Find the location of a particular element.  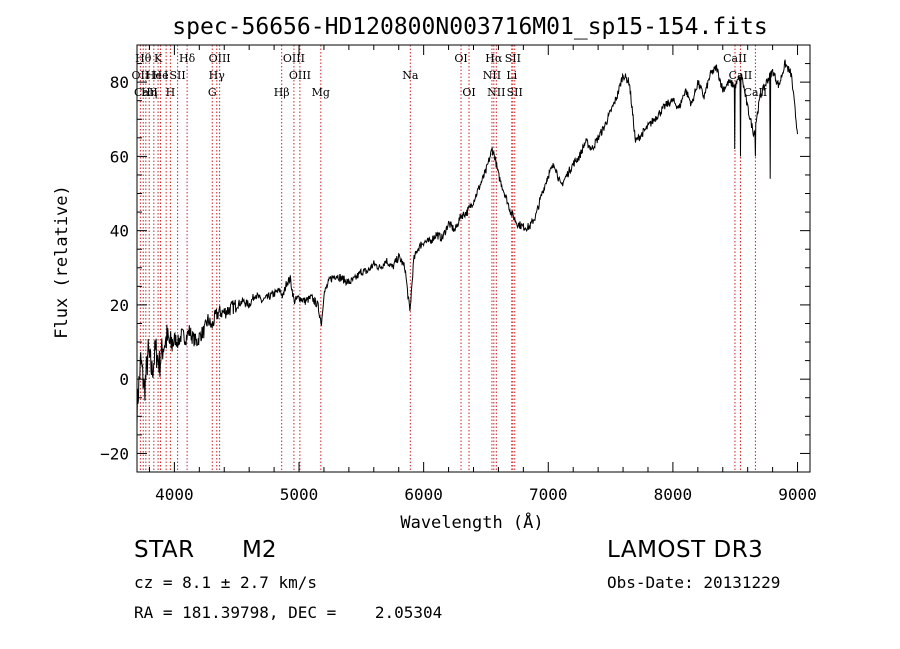

line-marker-label: Hη is located at coordinates (149, 92).